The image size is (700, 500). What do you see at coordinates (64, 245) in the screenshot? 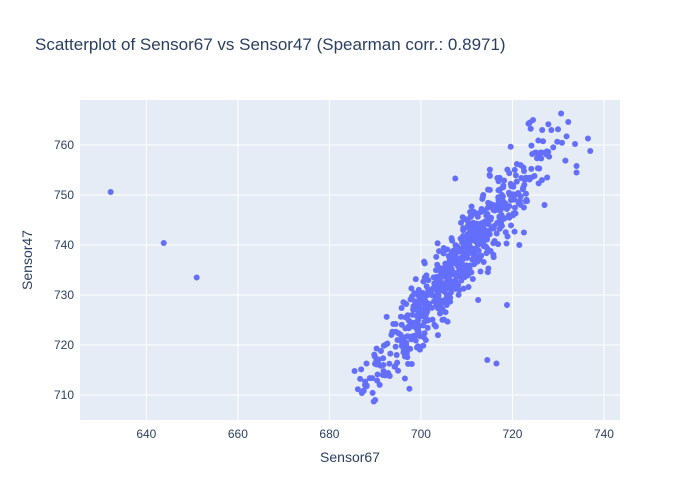
I see `y-tick-label: 740` at bounding box center [64, 245].